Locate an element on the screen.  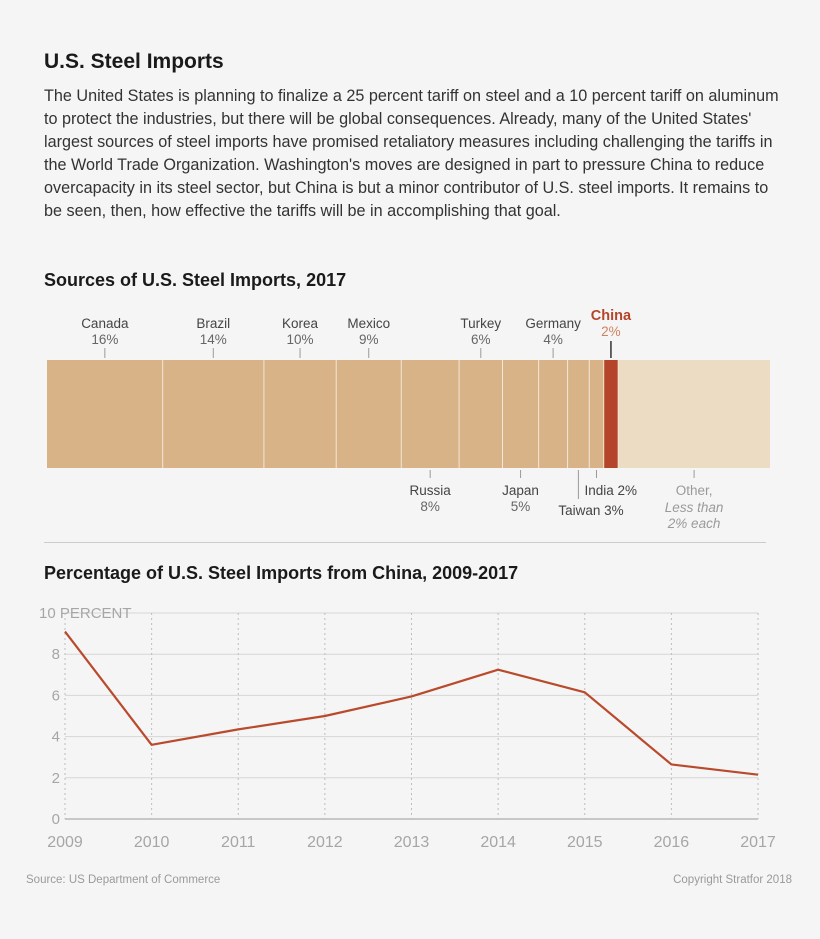
bar-label-other: Other, is located at coordinates (694, 490).